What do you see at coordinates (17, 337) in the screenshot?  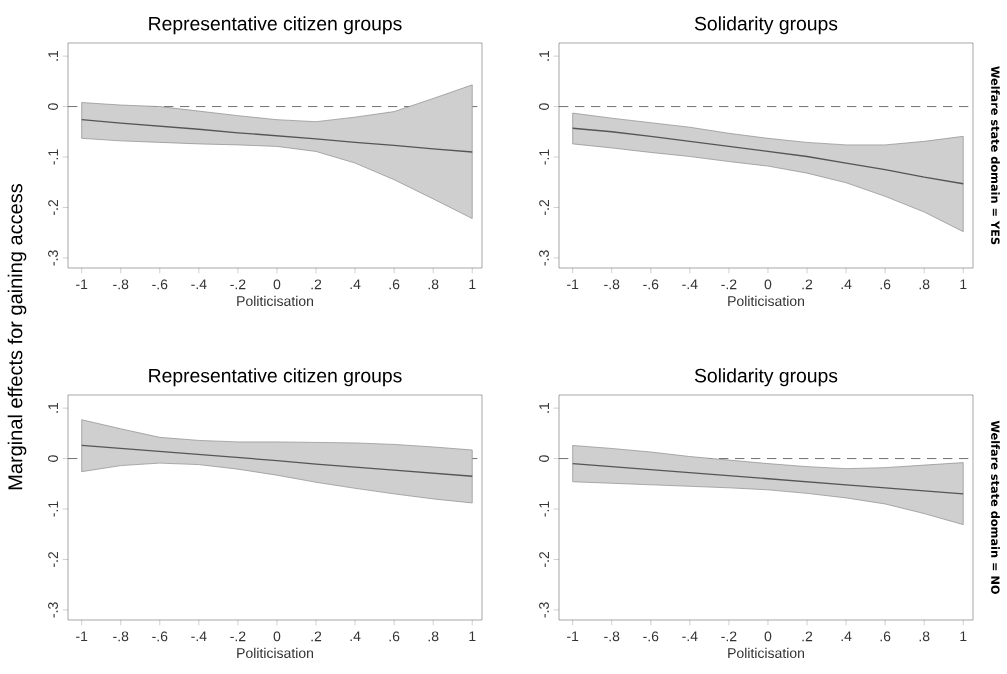 I see `y-axis-title: Marginal effects for gaining access` at bounding box center [17, 337].